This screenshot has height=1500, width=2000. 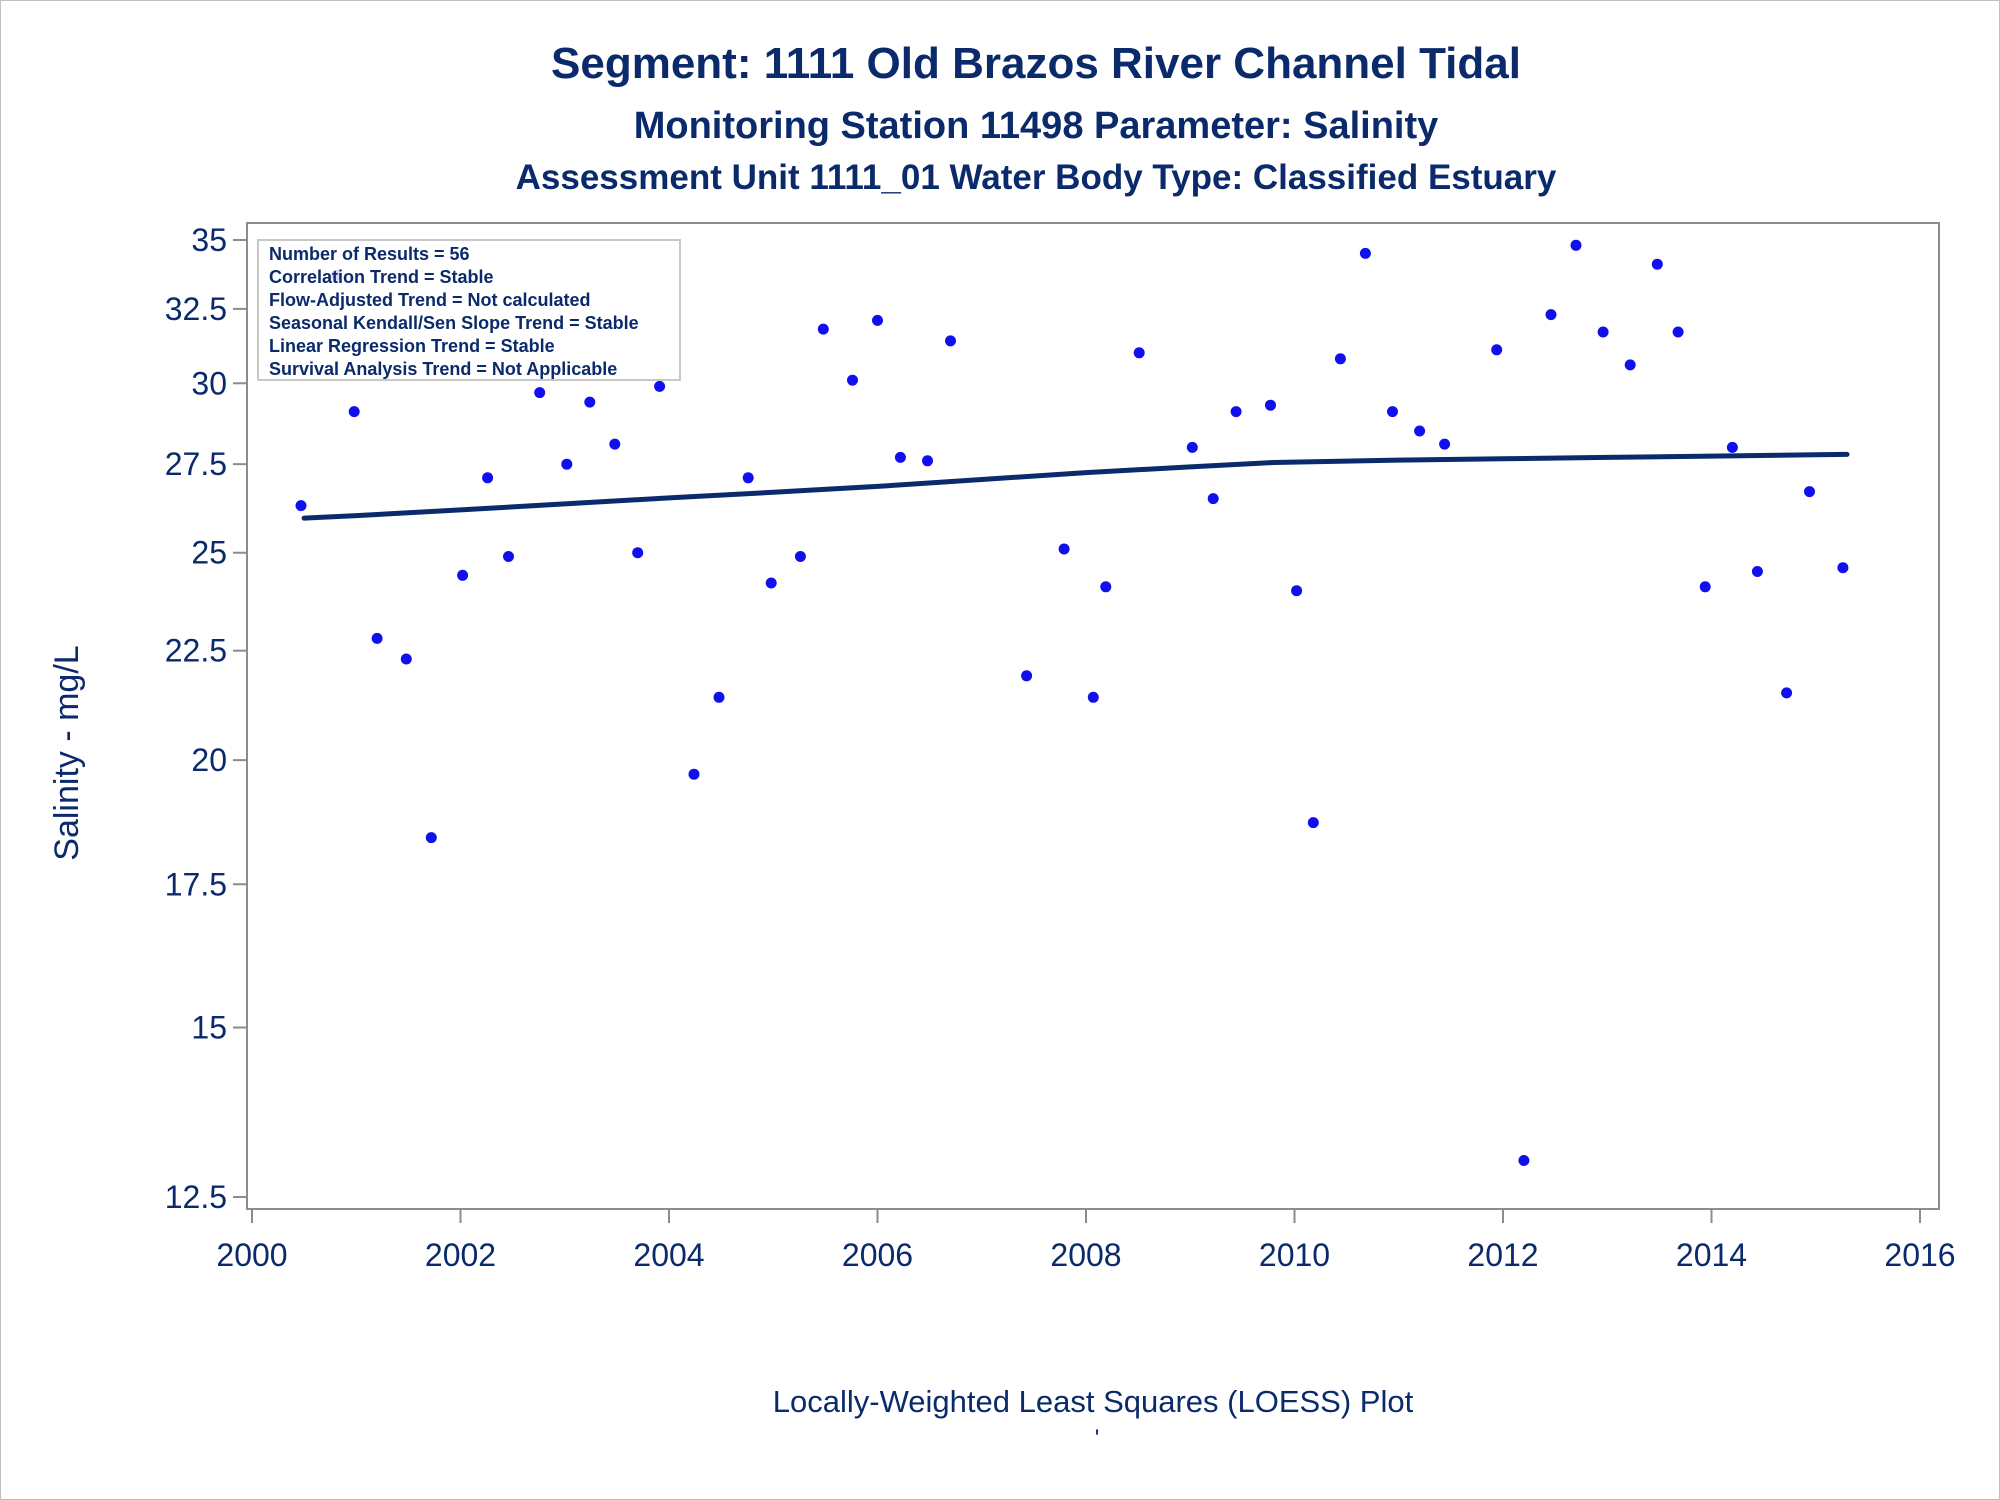 I want to click on x-tick-label: 2014, so click(x=1711, y=1255).